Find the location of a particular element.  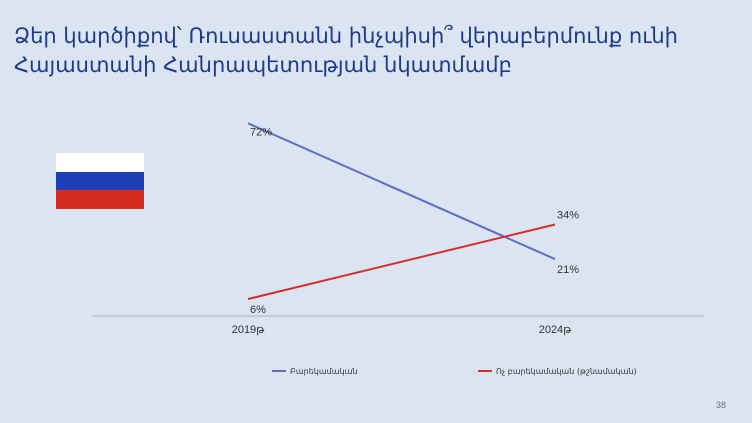

legend-item-2: Ոչ բարեկամական (թշնամական) is located at coordinates (557, 371).